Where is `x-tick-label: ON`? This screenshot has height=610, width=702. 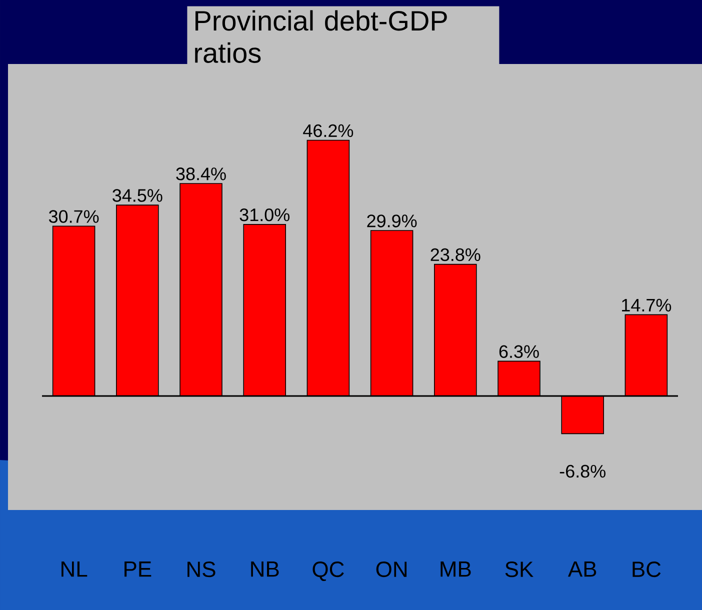 x-tick-label: ON is located at coordinates (391, 570).